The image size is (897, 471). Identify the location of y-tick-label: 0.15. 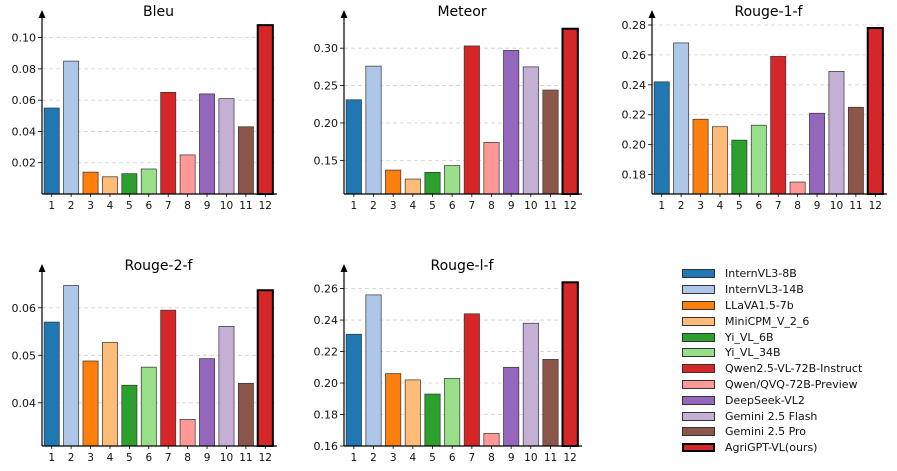
(326, 160).